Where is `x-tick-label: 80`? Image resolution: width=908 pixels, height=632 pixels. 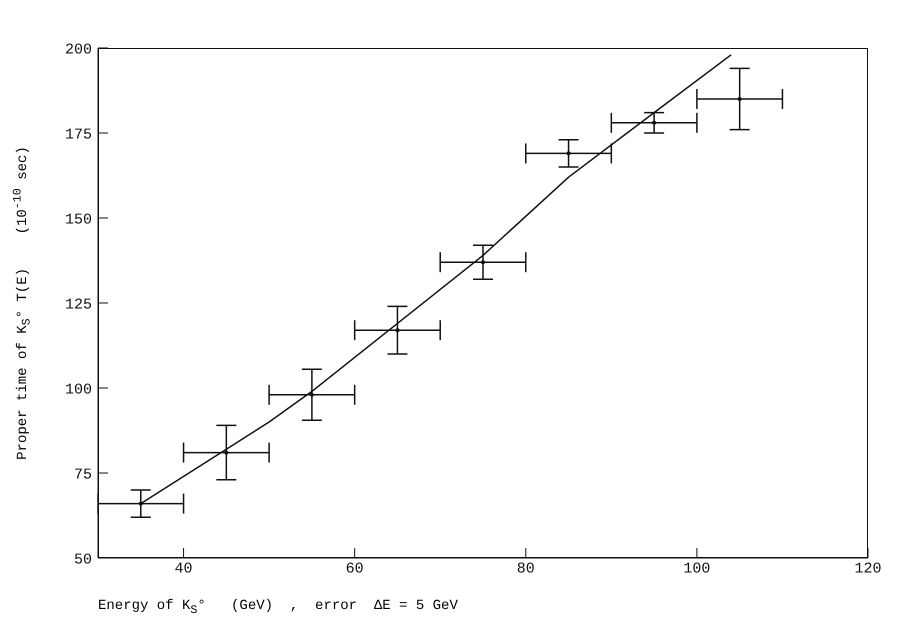
x-tick-label: 80 is located at coordinates (525, 569).